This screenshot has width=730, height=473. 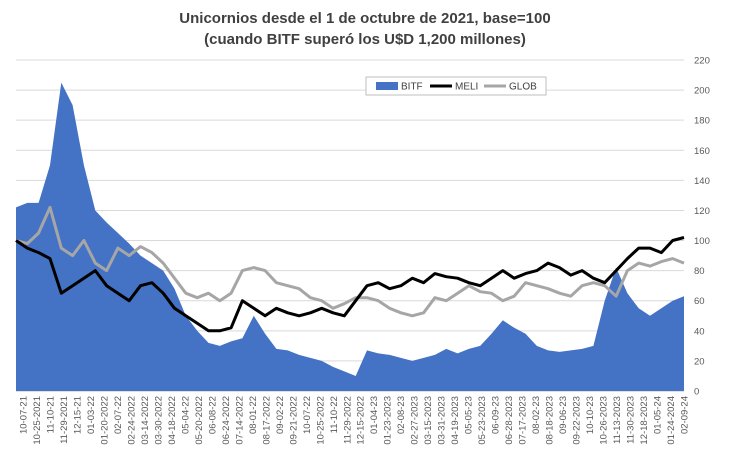 I want to click on x-tick-label: 06-24-2022, so click(x=226, y=420).